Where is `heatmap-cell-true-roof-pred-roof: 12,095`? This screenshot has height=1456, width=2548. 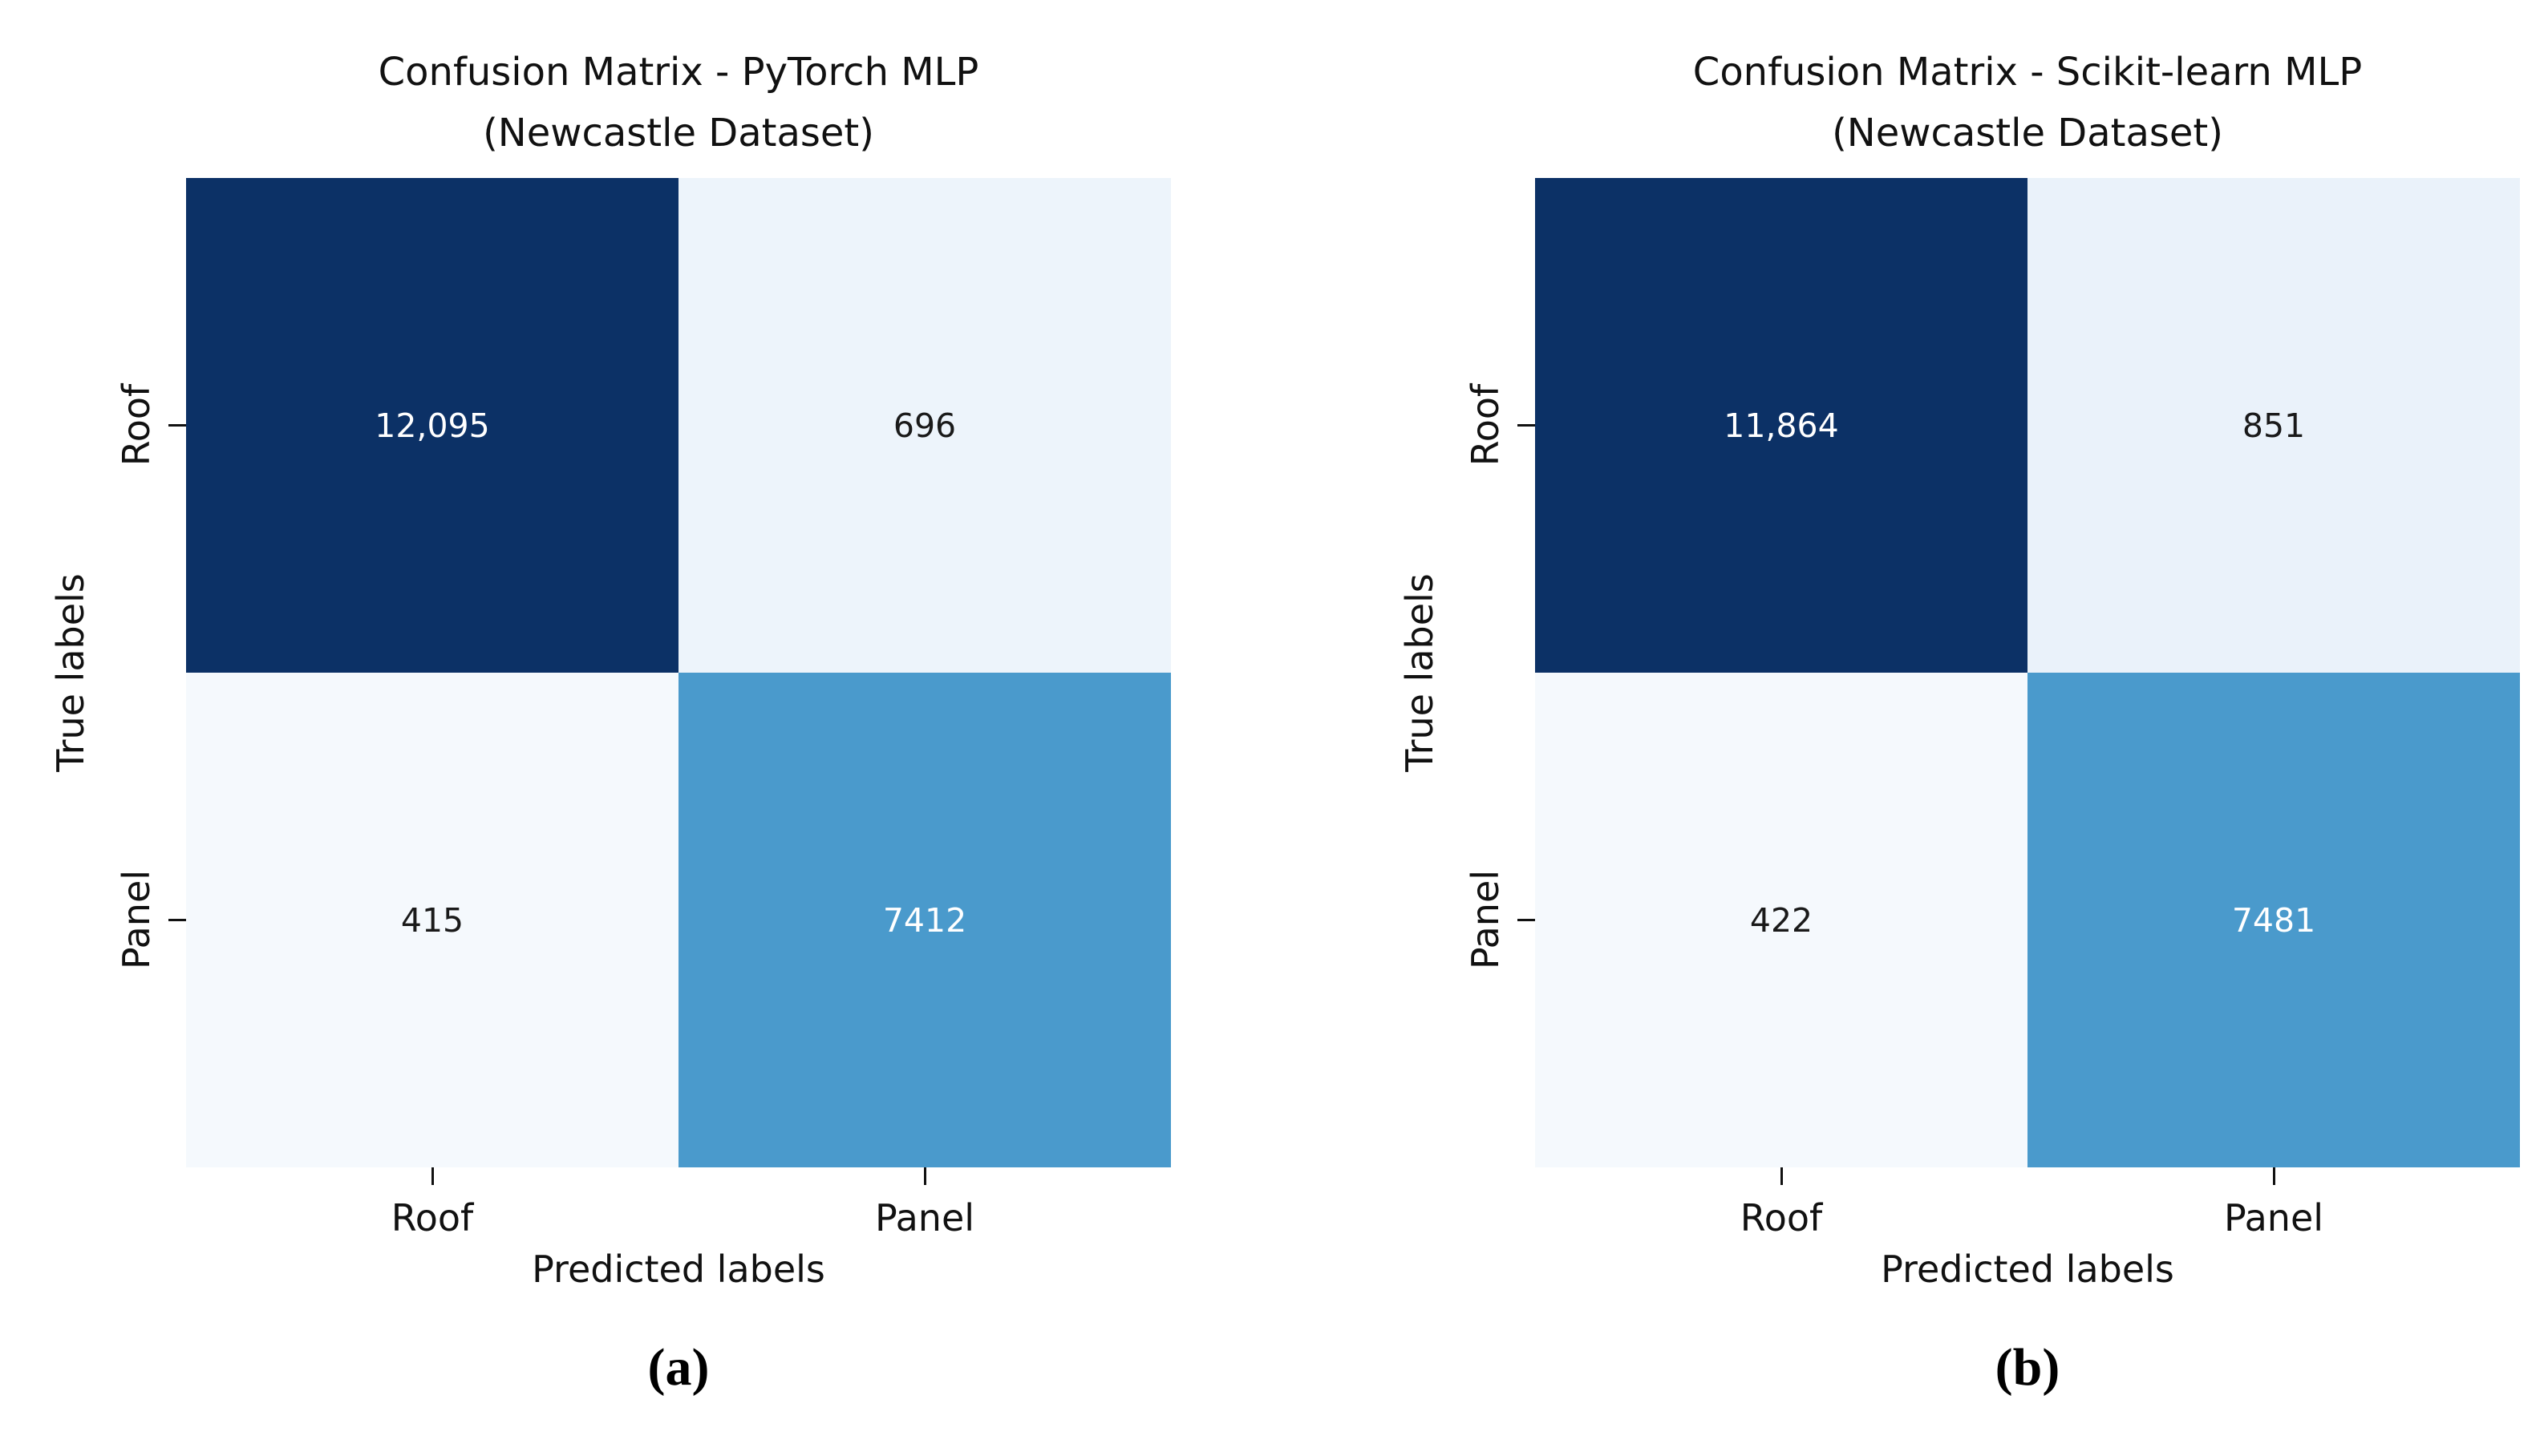
heatmap-cell-true-roof-pred-roof: 12,095 is located at coordinates (433, 425).